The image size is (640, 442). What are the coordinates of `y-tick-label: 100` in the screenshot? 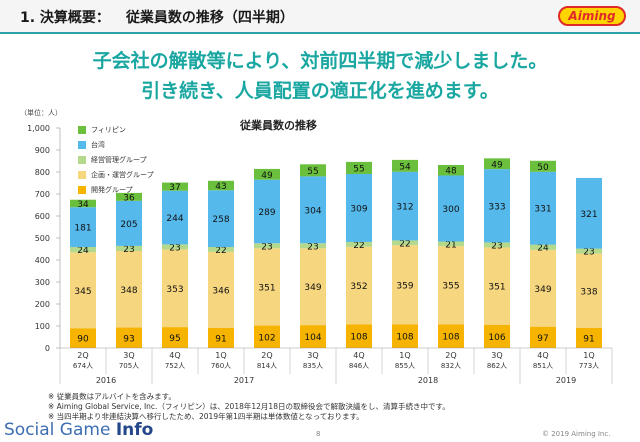 It's located at (42, 326).